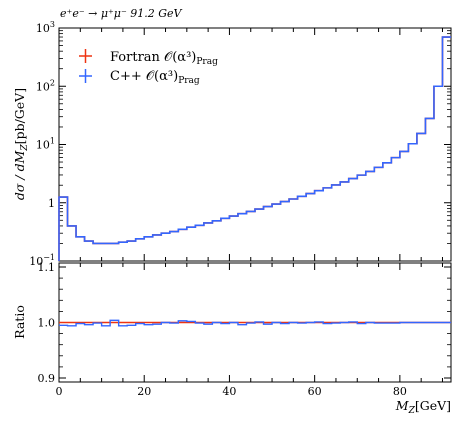 The width and height of the screenshot is (467, 421). I want to click on ratio-y-axis-label: Ratio, so click(19, 322).